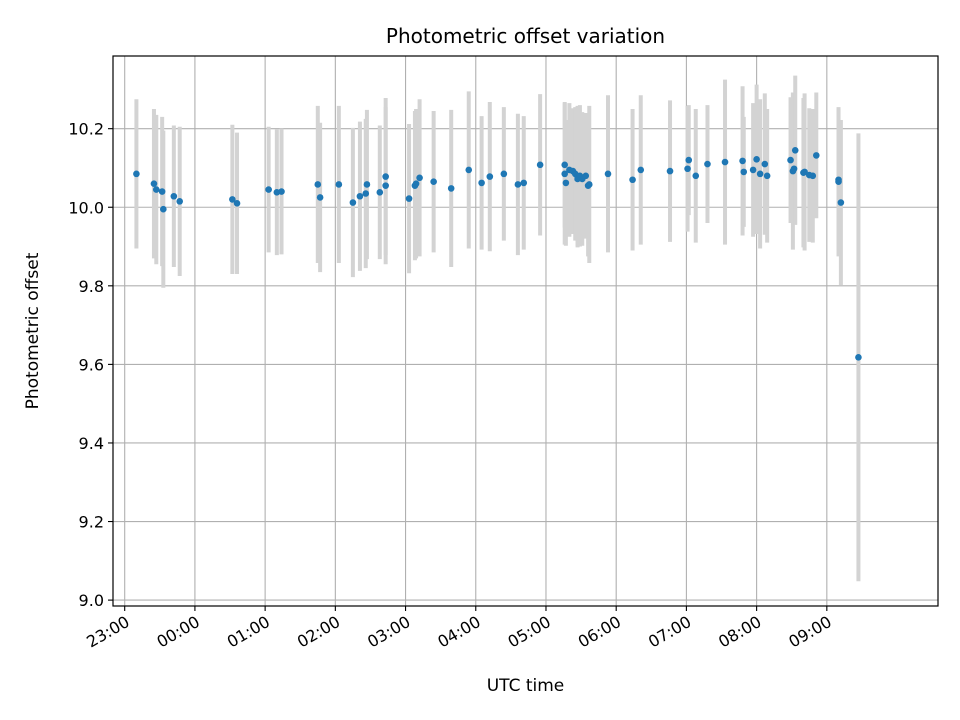 This screenshot has width=960, height=720. What do you see at coordinates (526, 686) in the screenshot?
I see `x-axis-label: UTC time` at bounding box center [526, 686].